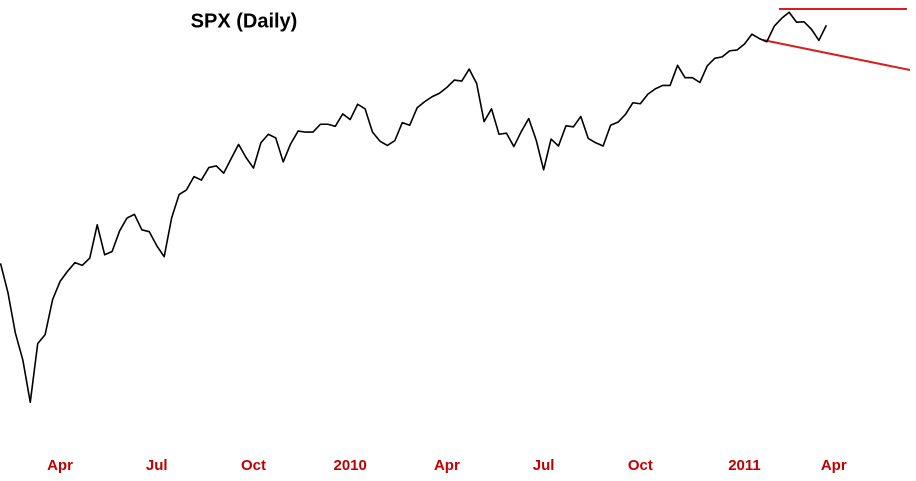 The height and width of the screenshot is (481, 916). I want to click on support-line, so click(836, 55).